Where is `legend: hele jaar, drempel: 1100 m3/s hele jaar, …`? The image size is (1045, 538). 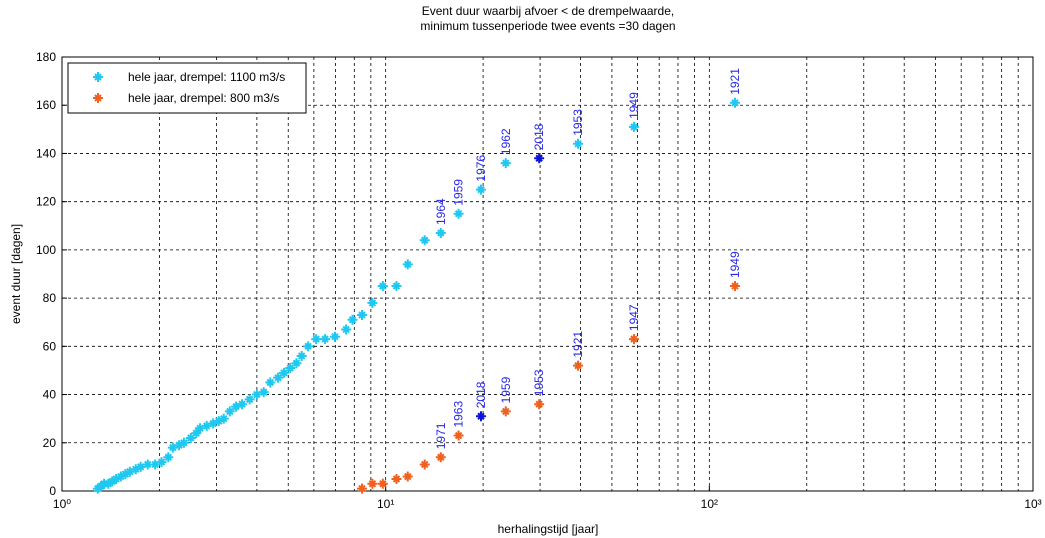
legend: hele jaar, drempel: 1100 m3/s hele jaar, … is located at coordinates (187, 88).